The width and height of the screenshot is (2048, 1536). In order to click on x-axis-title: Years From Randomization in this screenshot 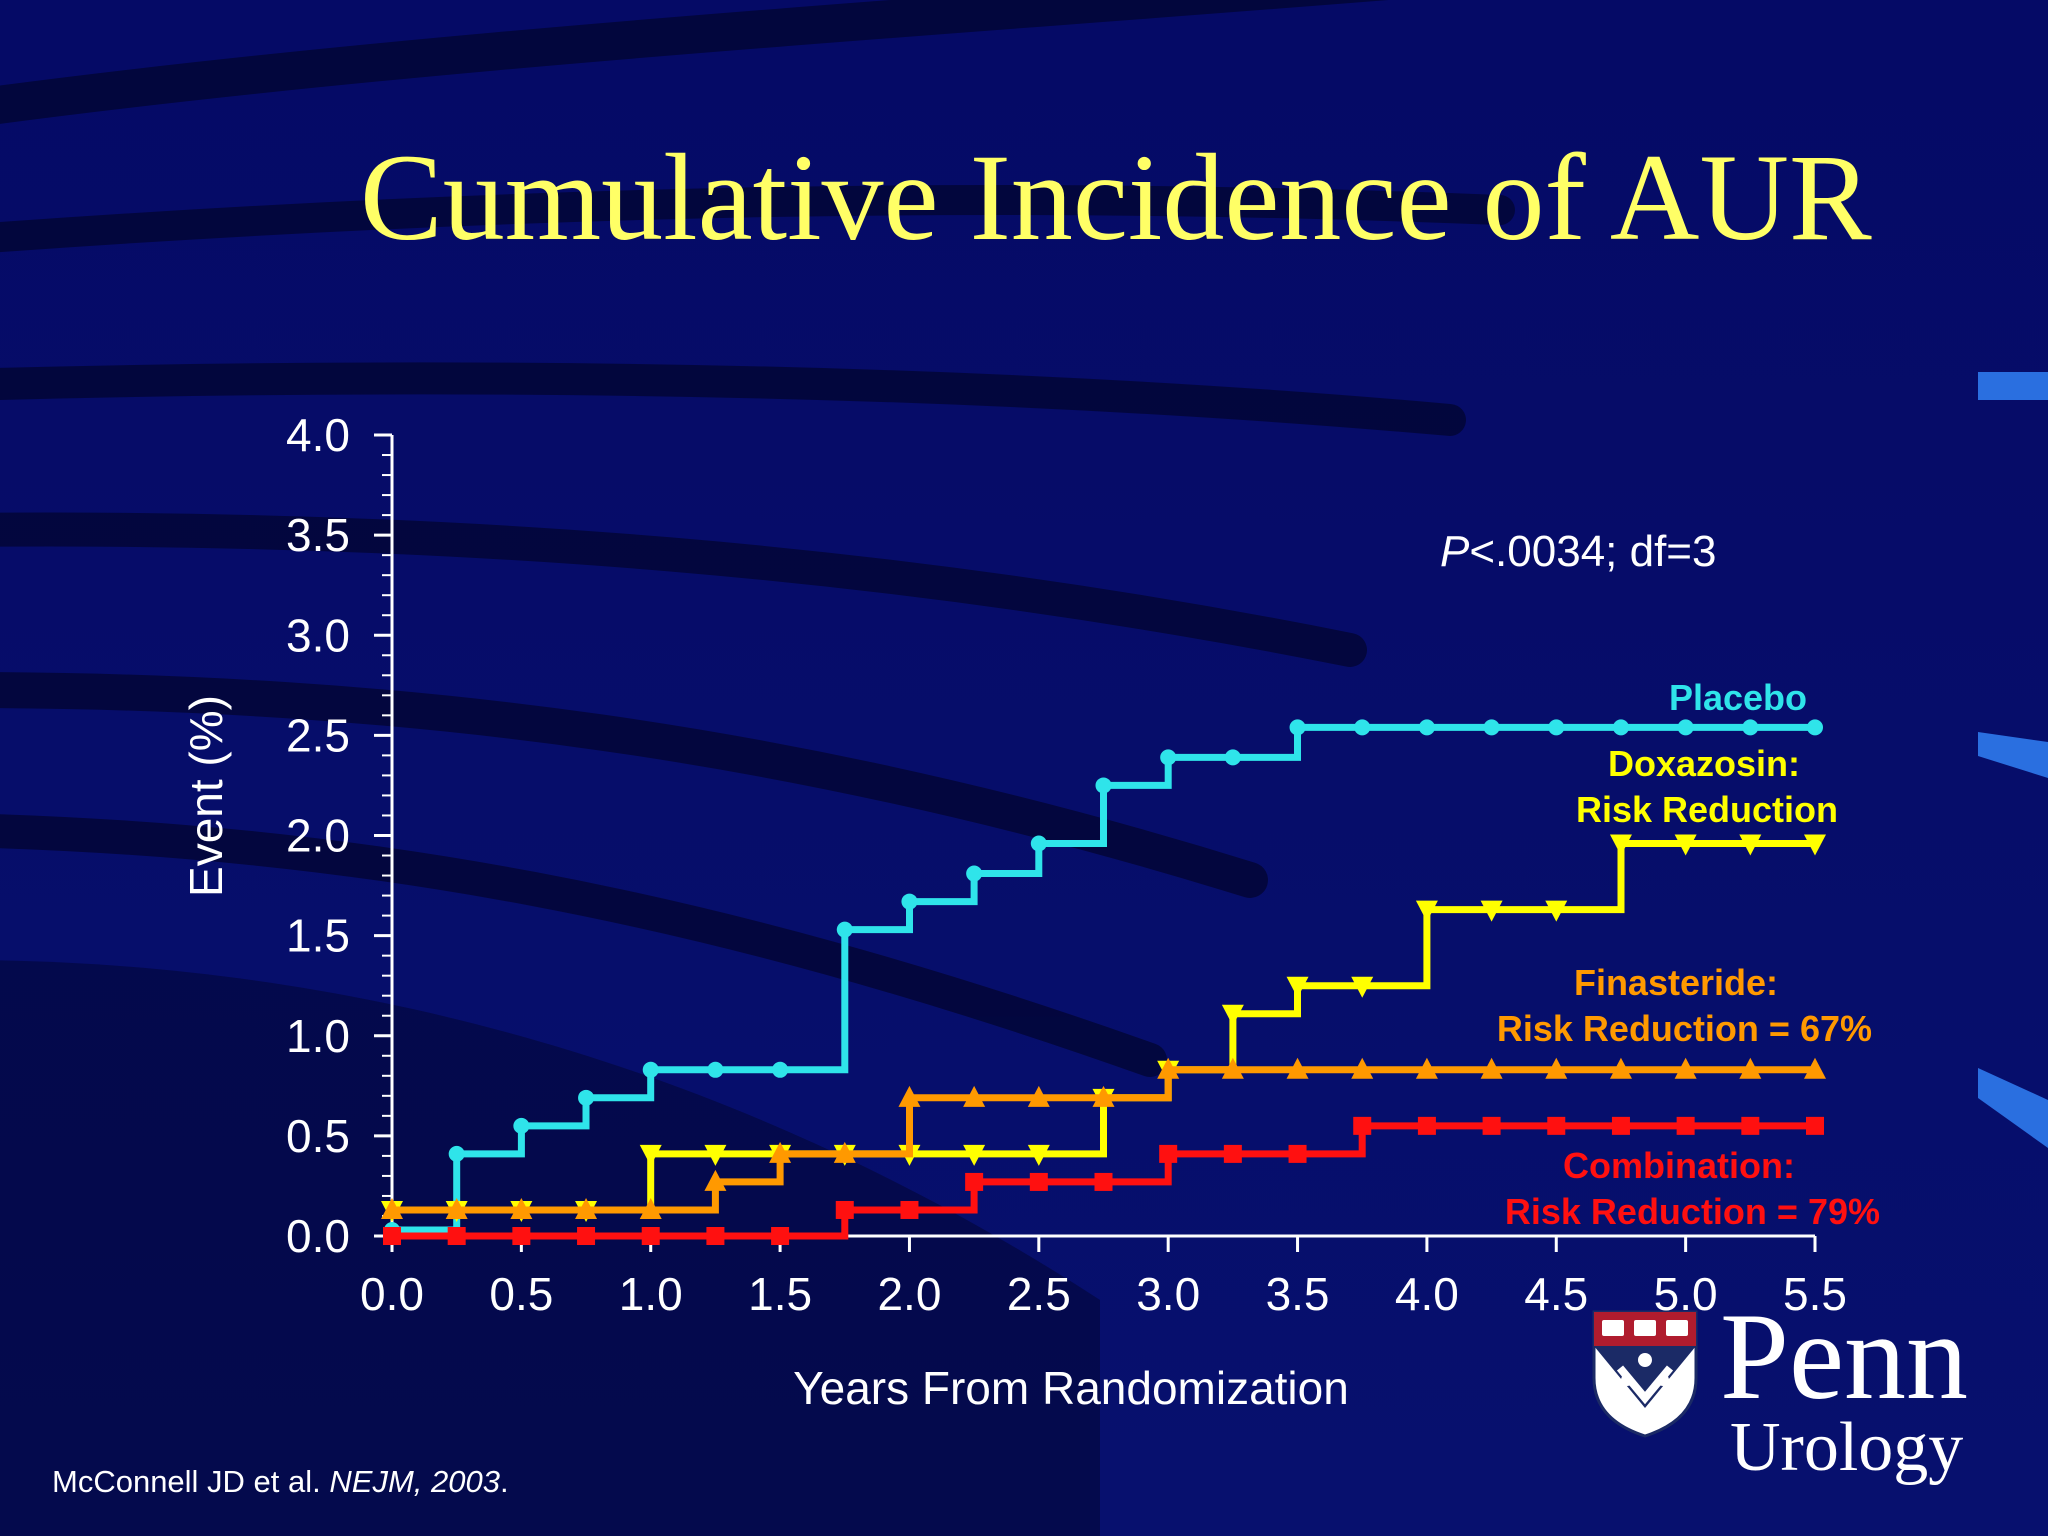, I will do `click(1071, 1388)`.